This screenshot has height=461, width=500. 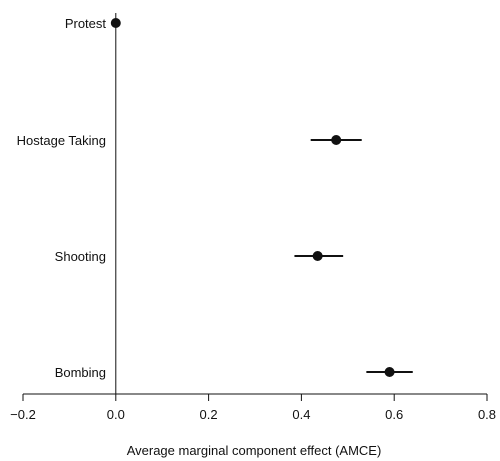 I want to click on x-tick-label: −0.2, so click(x=23, y=414).